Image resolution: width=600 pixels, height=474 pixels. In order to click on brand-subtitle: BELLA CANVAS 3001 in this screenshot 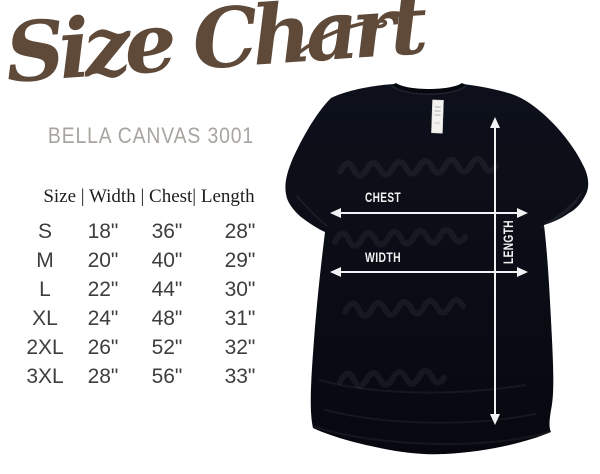, I will do `click(151, 135)`.